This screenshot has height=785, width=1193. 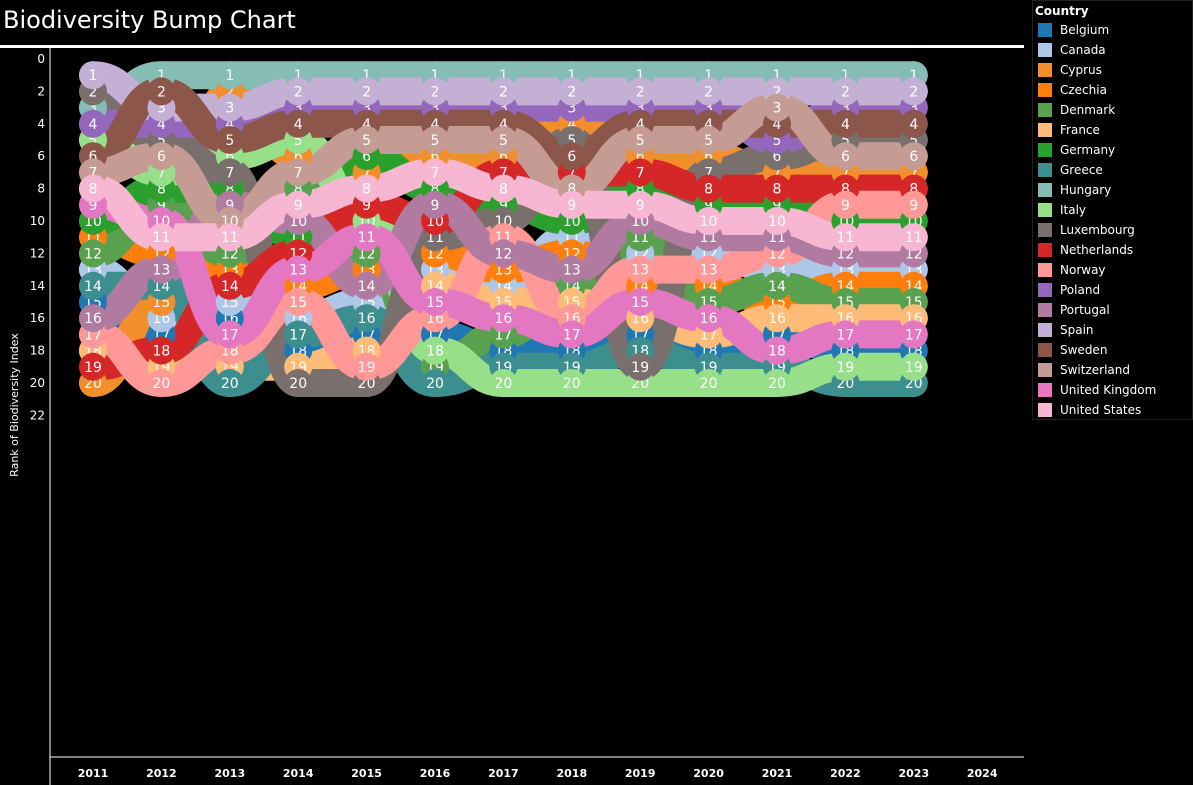 I want to click on data-label: 16, so click(x=503, y=319).